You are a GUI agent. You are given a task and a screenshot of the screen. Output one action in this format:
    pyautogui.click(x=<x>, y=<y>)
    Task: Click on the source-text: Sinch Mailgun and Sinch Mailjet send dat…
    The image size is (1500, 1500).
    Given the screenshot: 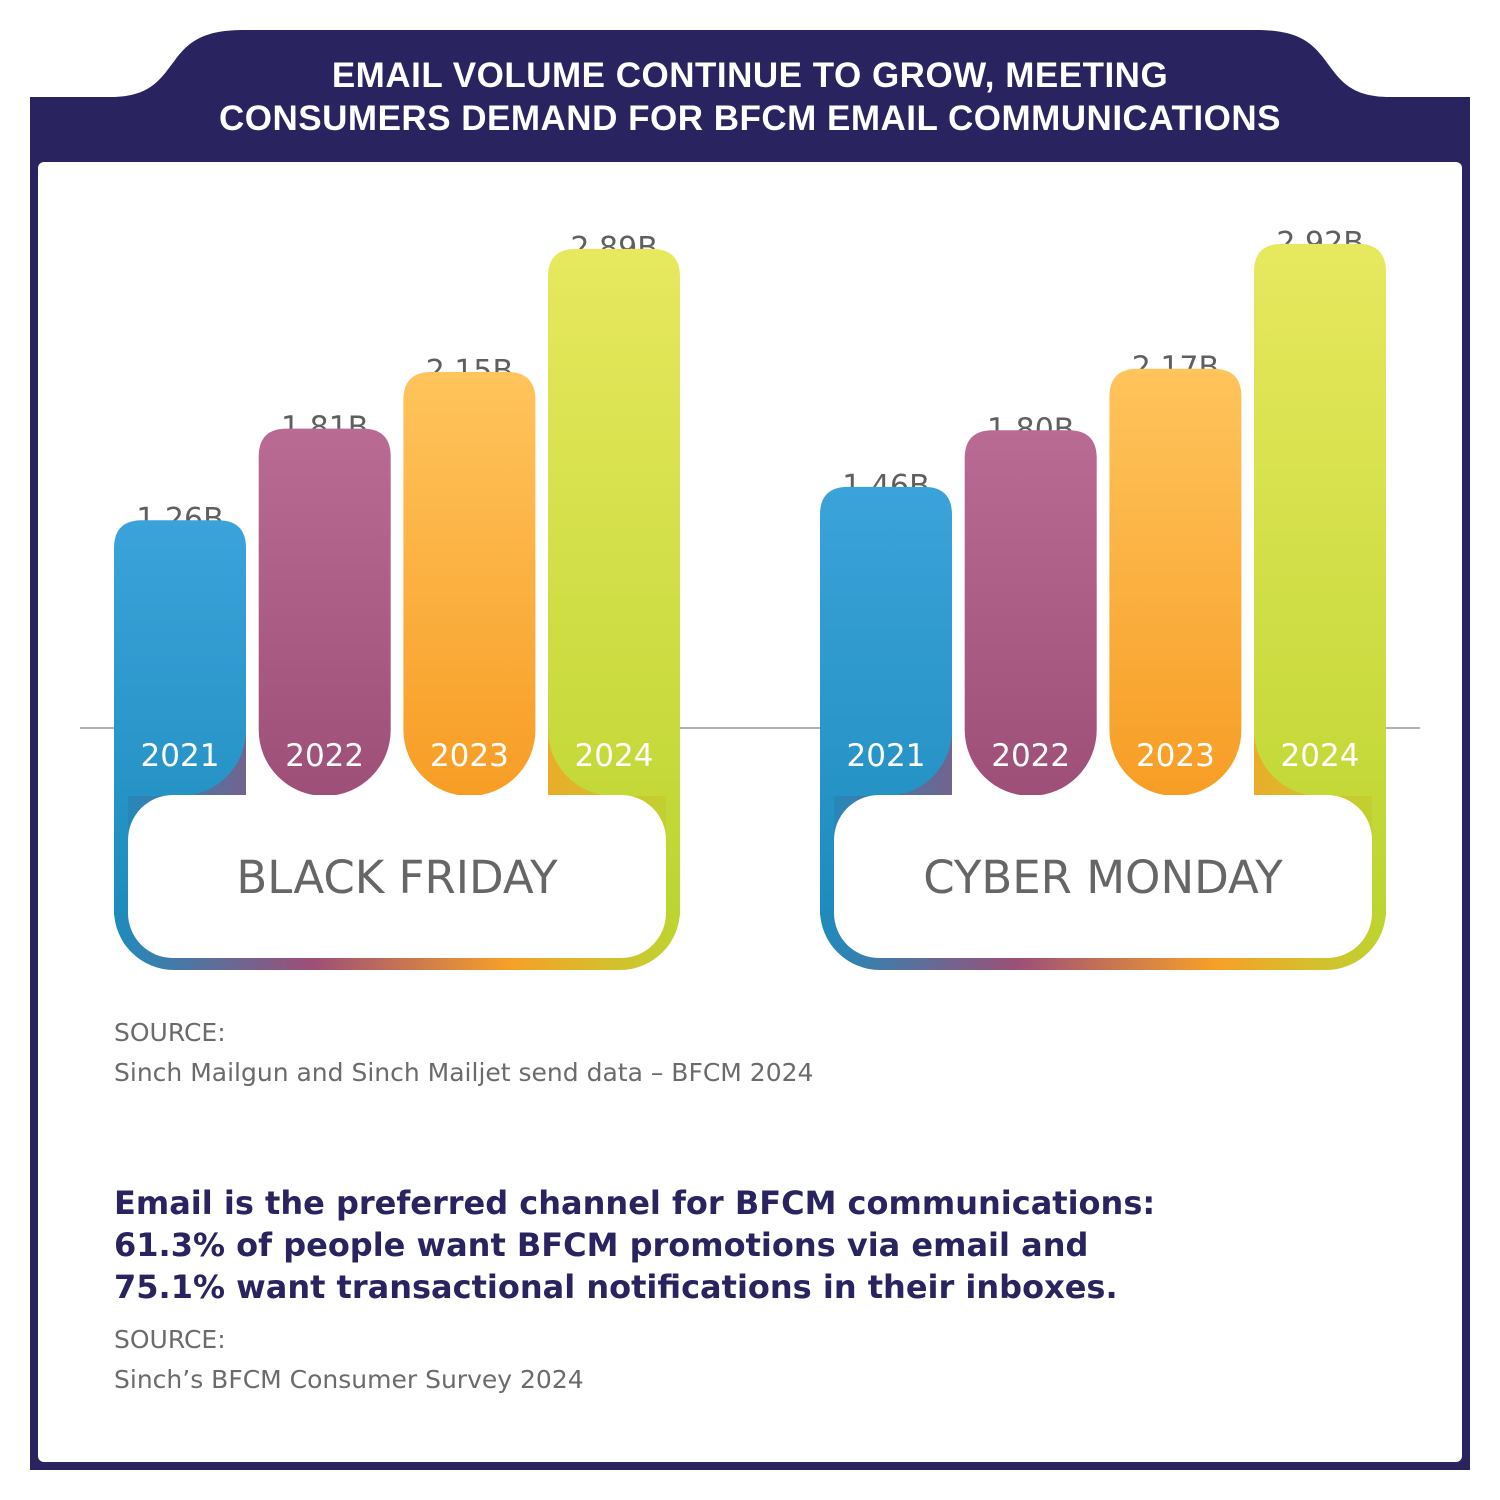 What is the action you would take?
    pyautogui.click(x=464, y=1072)
    